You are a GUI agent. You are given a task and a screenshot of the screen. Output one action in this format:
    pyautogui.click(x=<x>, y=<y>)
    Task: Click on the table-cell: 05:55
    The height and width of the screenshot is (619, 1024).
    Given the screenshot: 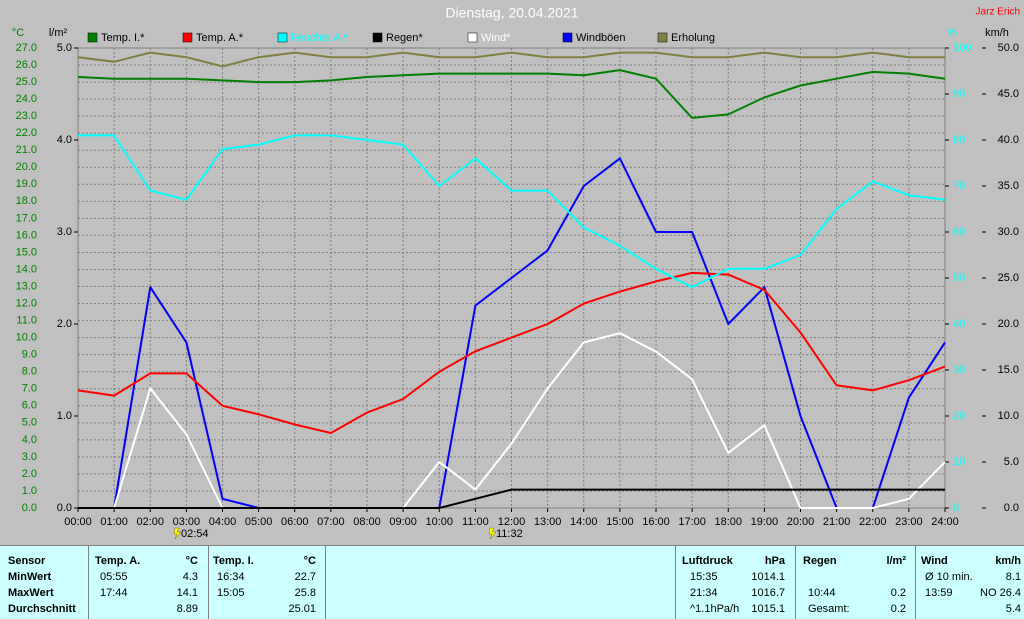 What is the action you would take?
    pyautogui.click(x=114, y=577)
    